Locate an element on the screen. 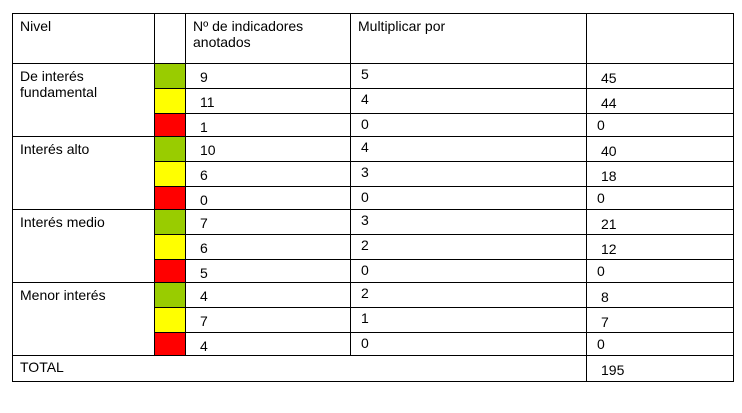  level-label: Menor interés is located at coordinates (63, 295).